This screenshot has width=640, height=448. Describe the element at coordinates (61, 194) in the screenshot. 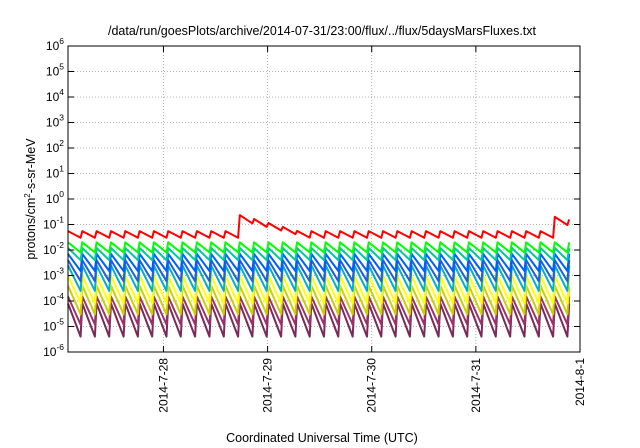

I see `y-tick-exp: 0` at that location.